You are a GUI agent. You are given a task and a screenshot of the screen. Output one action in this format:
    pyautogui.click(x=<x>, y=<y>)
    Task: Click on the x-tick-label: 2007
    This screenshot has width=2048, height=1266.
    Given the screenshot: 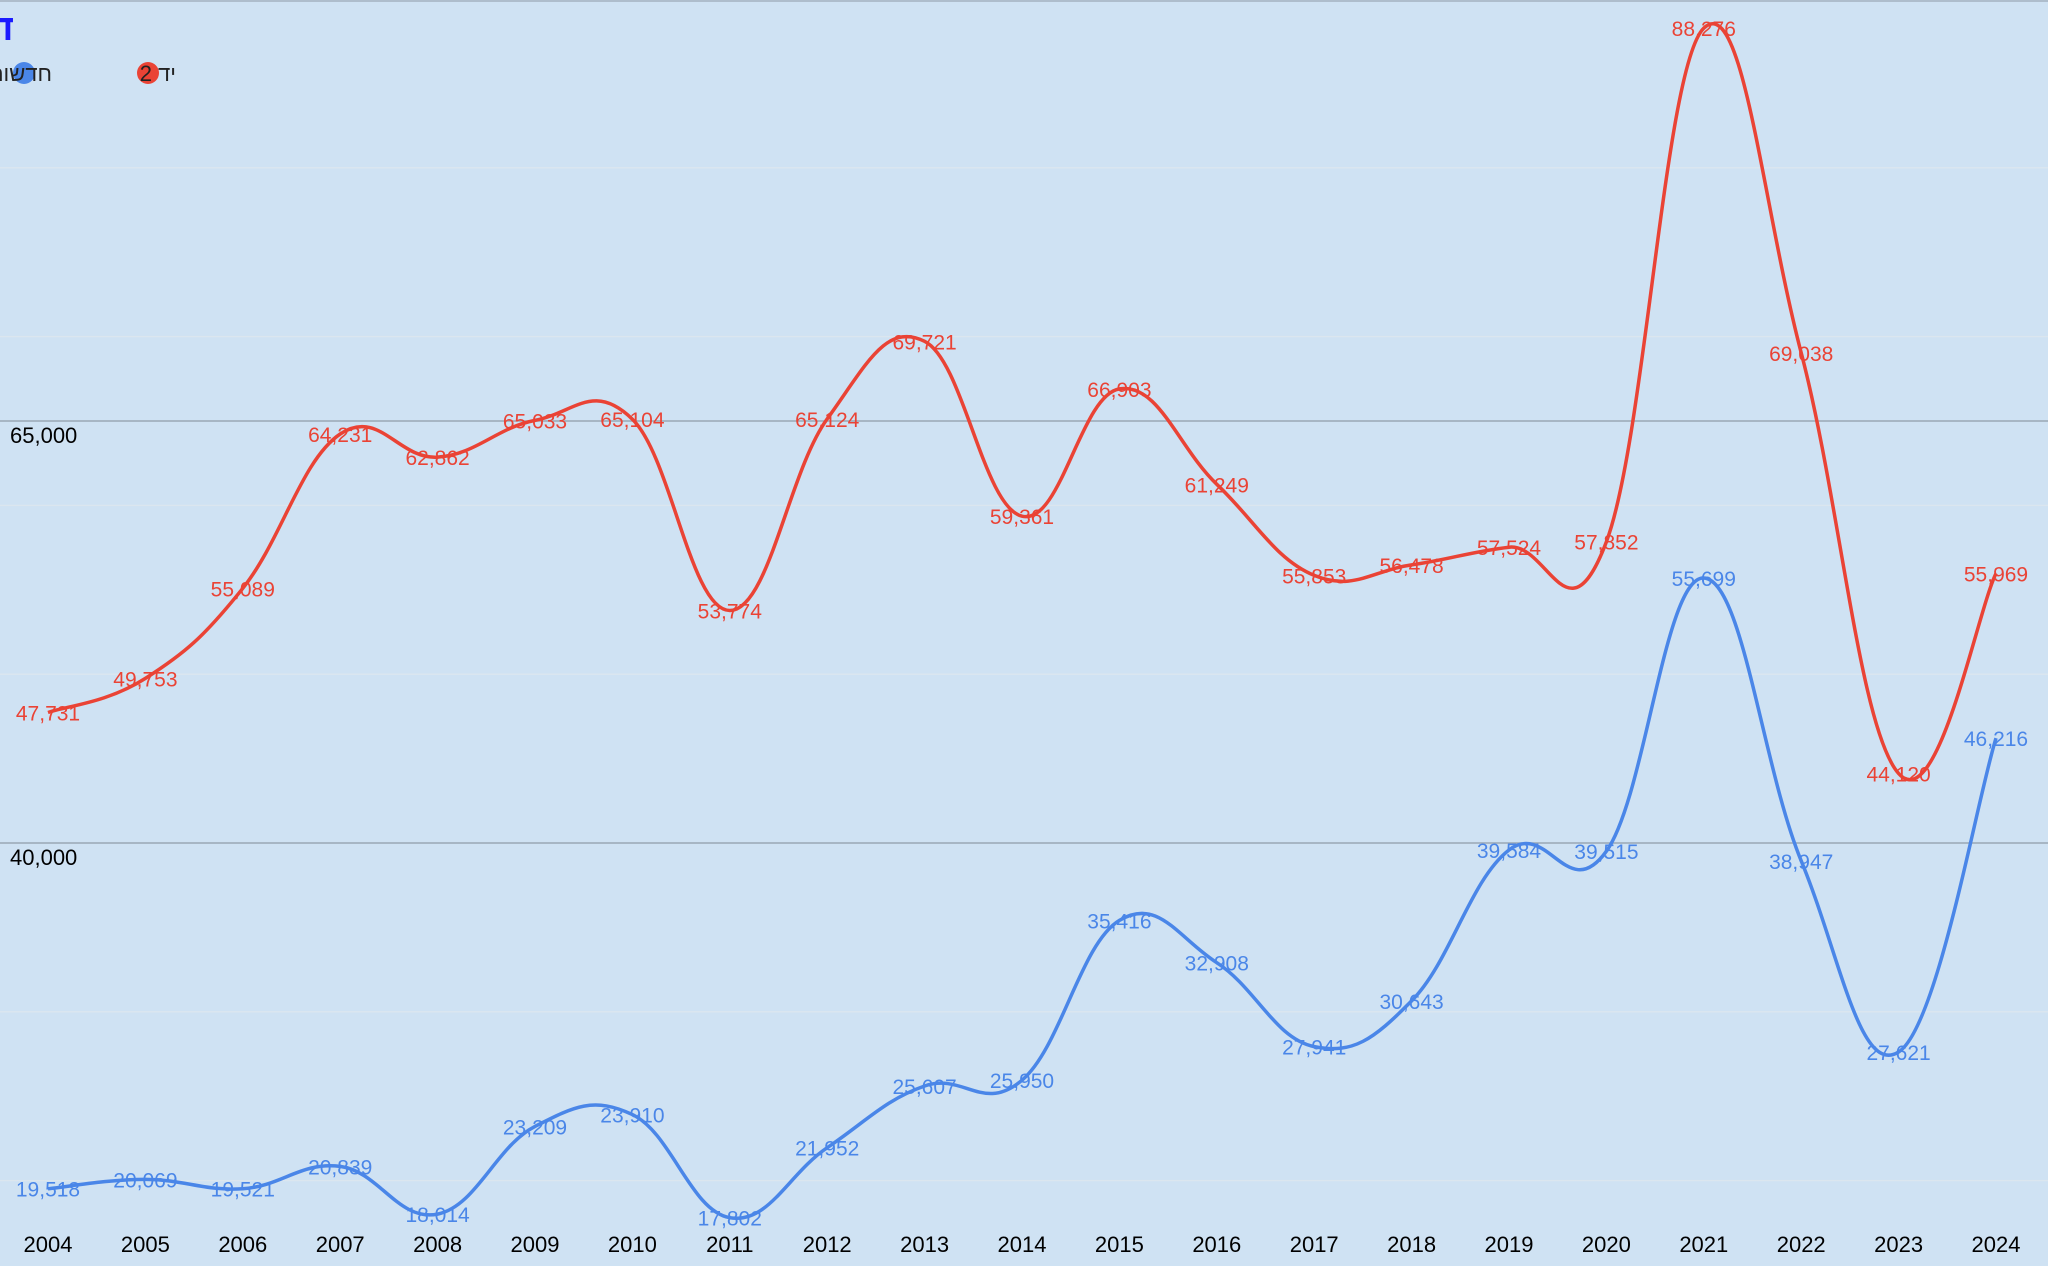 What is the action you would take?
    pyautogui.click(x=340, y=1244)
    